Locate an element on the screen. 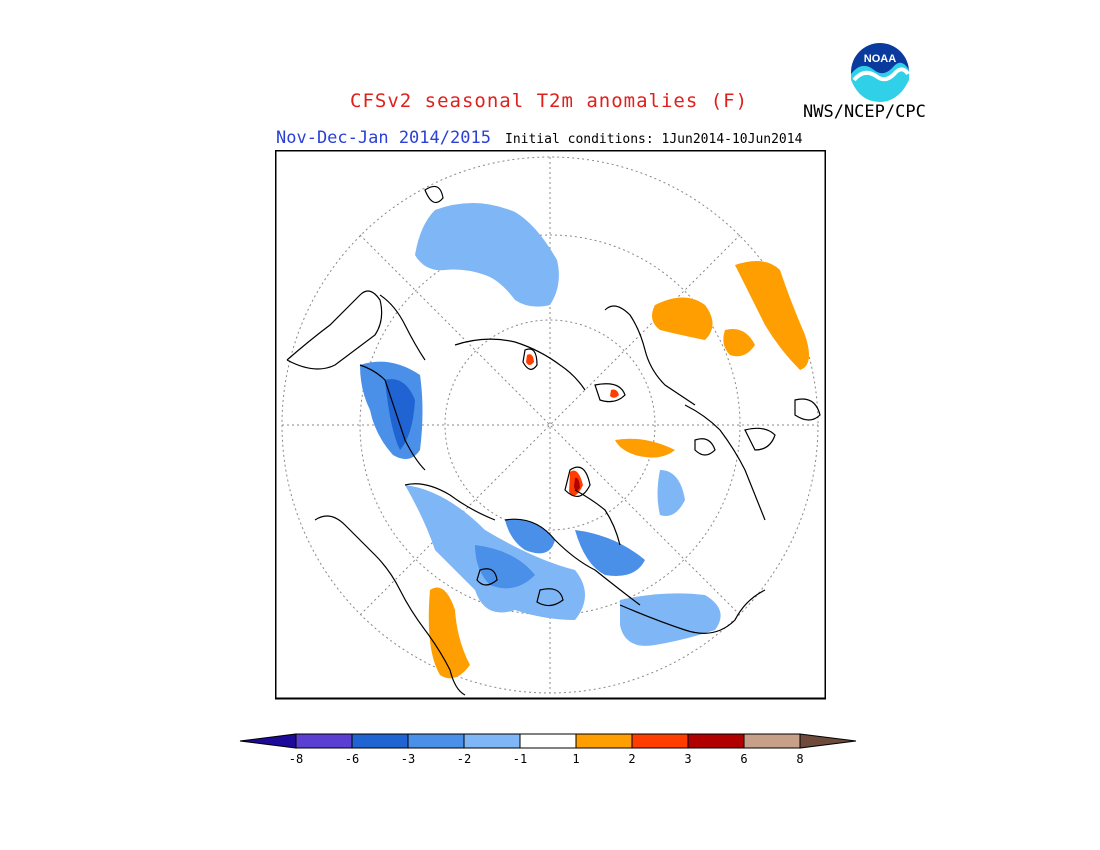 This screenshot has width=1100, height=850. initial-conditions: Initial conditions: 1Jun2014-10Jun2014 is located at coordinates (654, 139).